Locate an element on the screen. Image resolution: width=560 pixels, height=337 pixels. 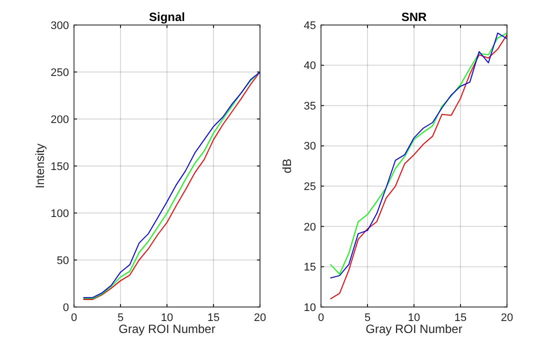
y-tick-label: 45 is located at coordinates (310, 26).